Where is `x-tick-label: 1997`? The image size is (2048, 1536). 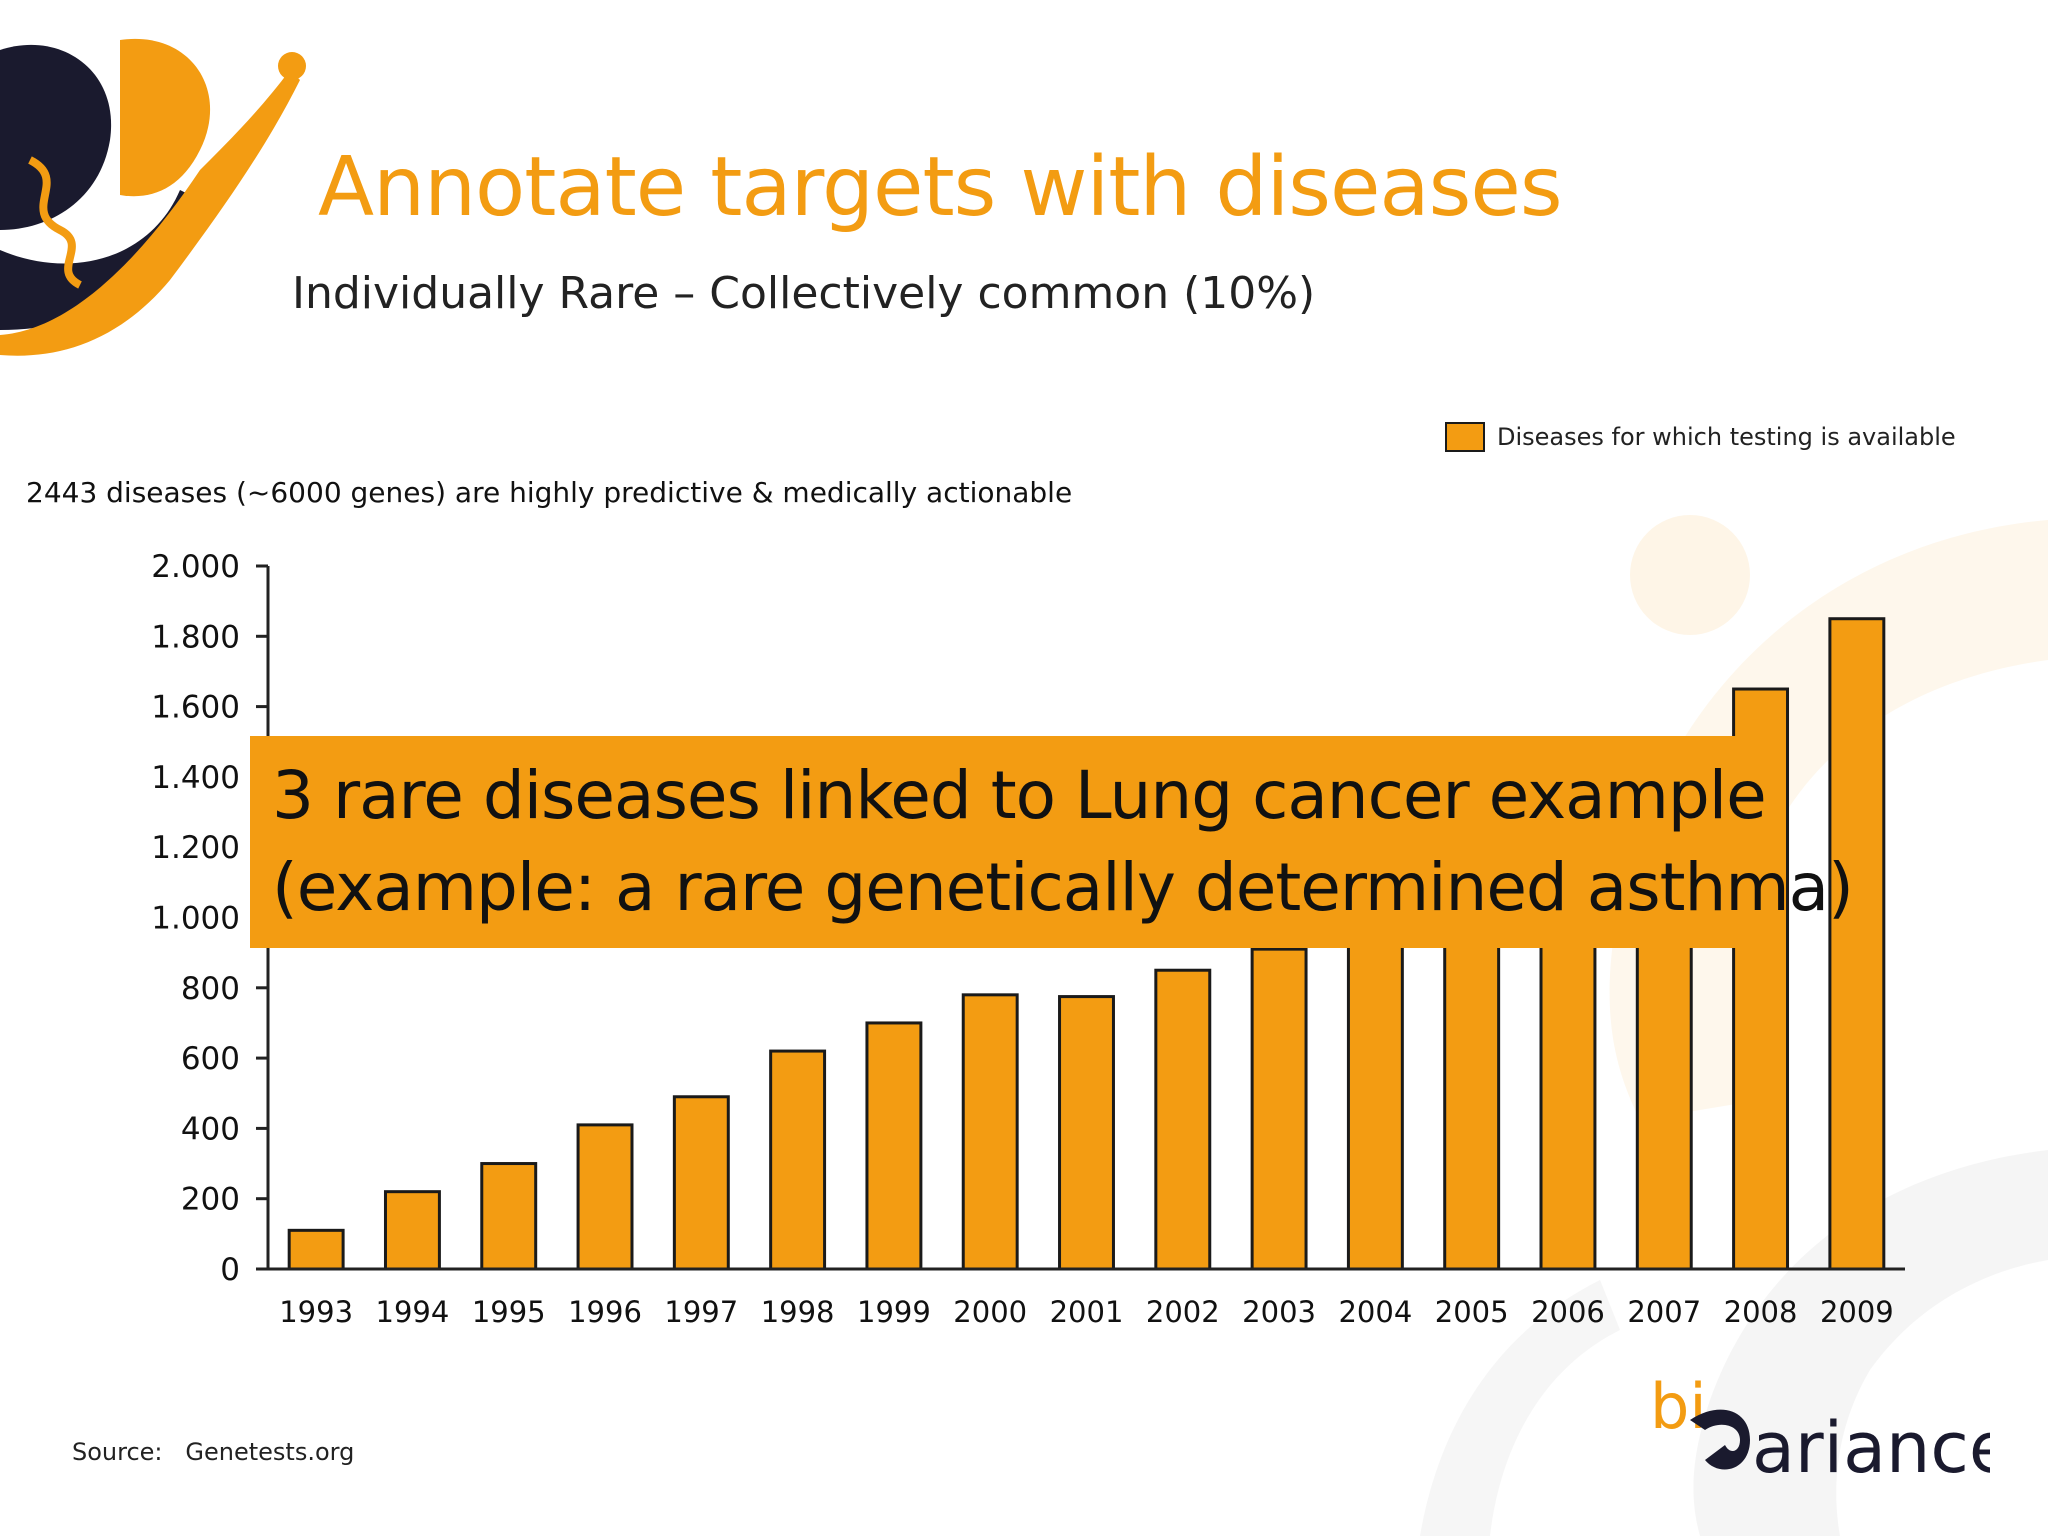
x-tick-label: 1997 is located at coordinates (701, 1312).